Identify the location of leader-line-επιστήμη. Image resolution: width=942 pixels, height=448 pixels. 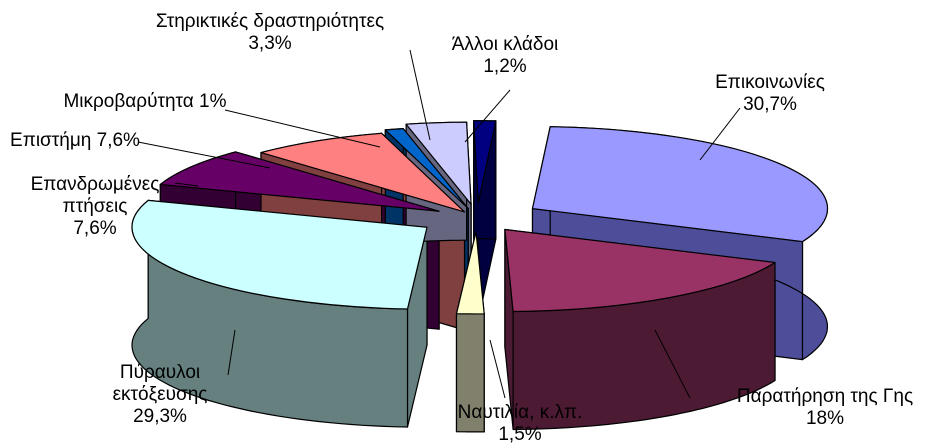
(204, 155).